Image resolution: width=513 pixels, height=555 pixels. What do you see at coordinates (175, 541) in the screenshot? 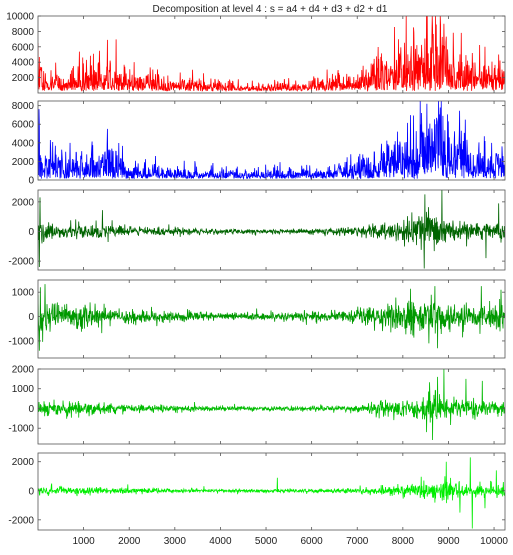
I see `x-tick-label: 3000` at bounding box center [175, 541].